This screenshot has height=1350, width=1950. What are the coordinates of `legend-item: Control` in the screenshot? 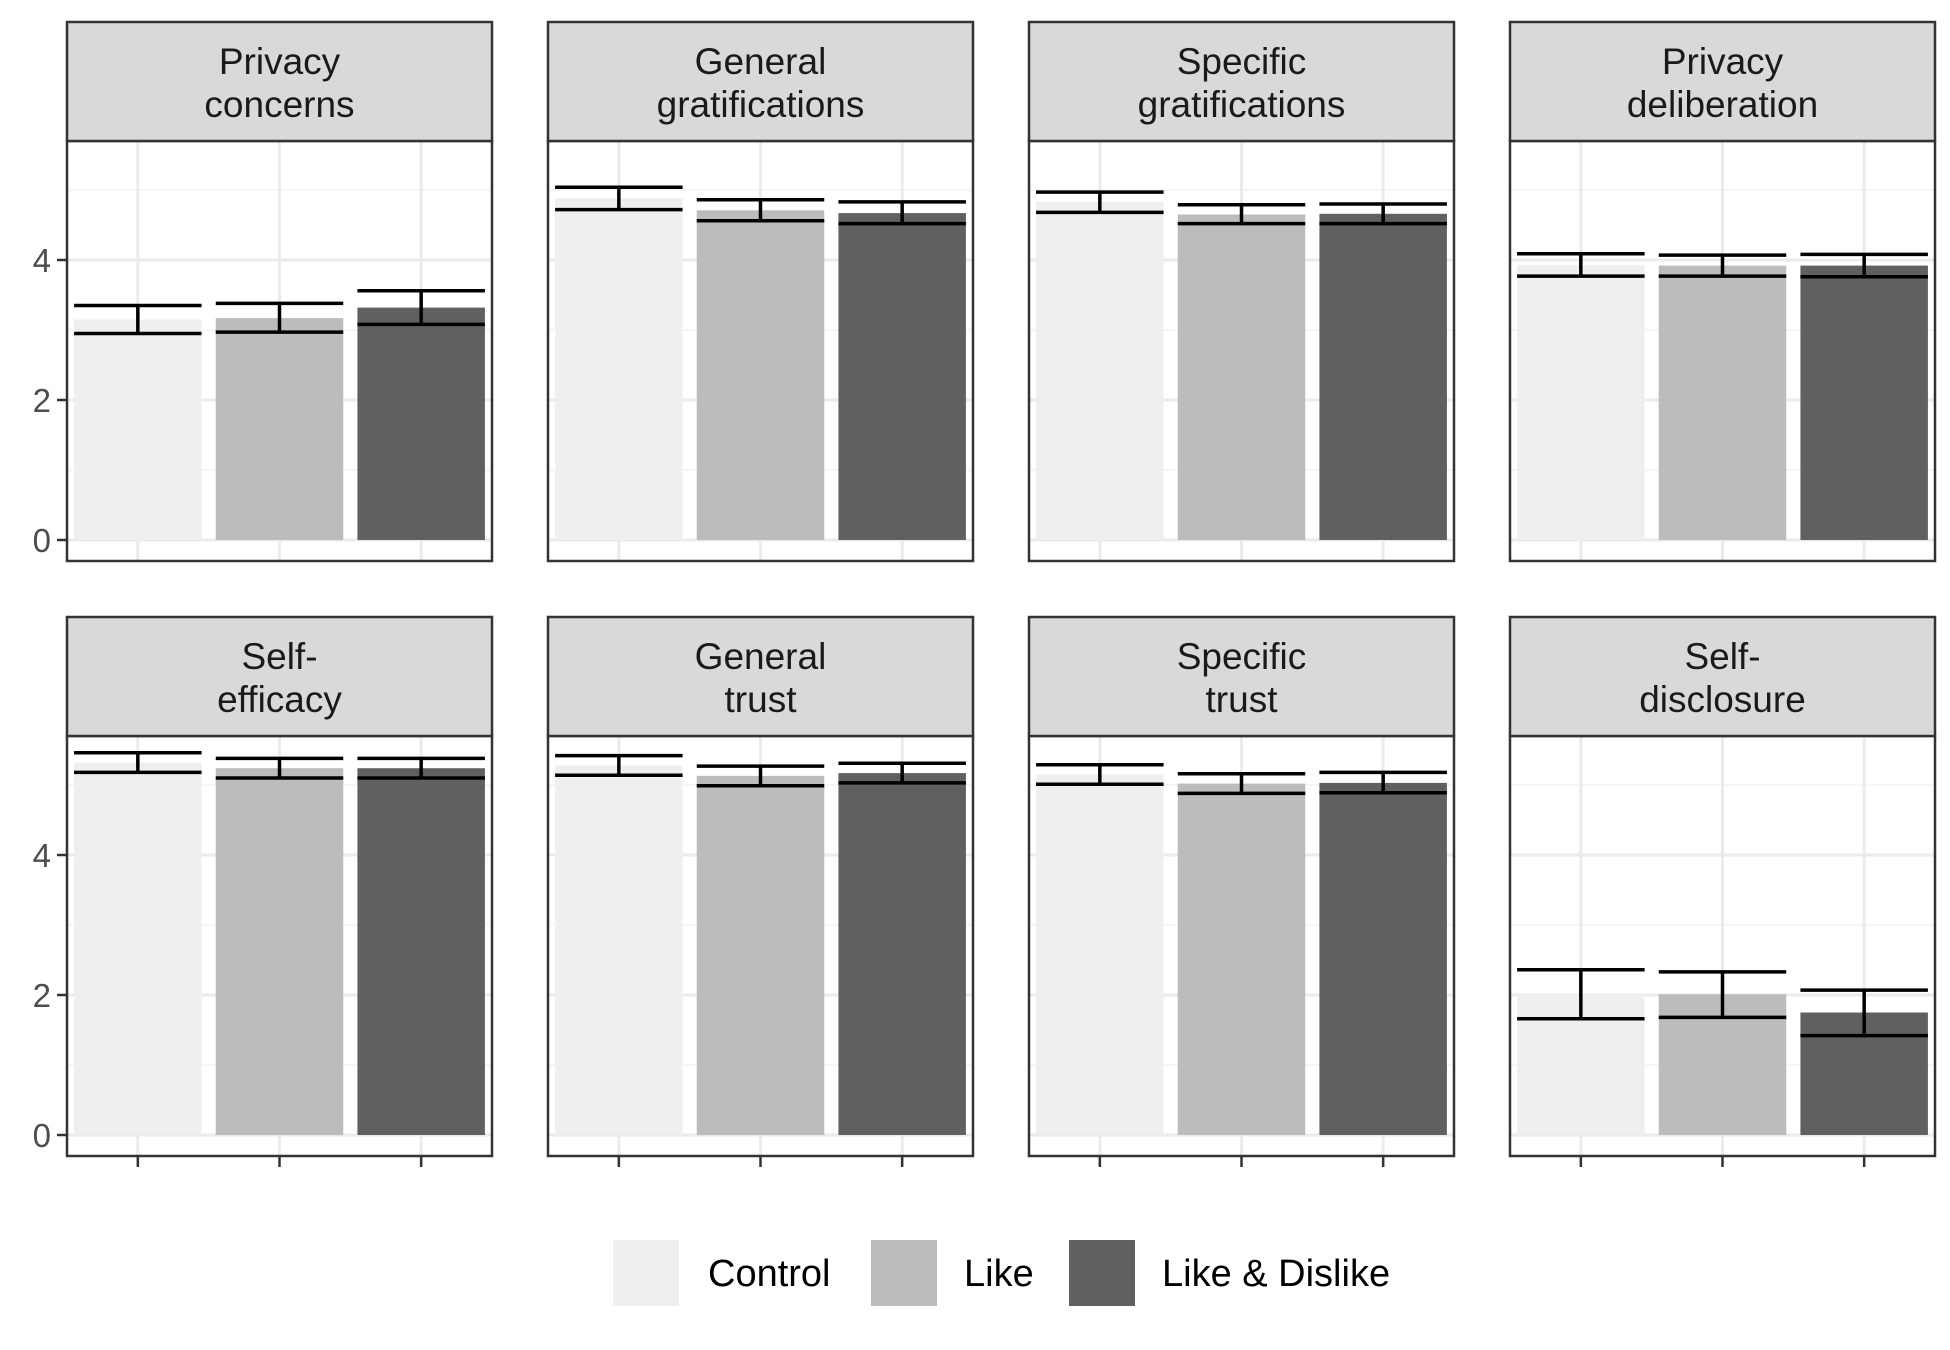 It's located at (722, 1273).